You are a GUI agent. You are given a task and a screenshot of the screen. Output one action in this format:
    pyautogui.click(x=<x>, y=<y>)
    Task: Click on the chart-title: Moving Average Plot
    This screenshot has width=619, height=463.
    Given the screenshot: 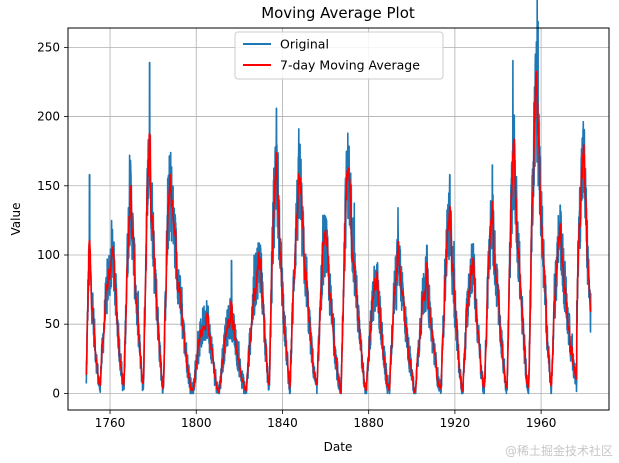 What is the action you would take?
    pyautogui.click(x=338, y=13)
    